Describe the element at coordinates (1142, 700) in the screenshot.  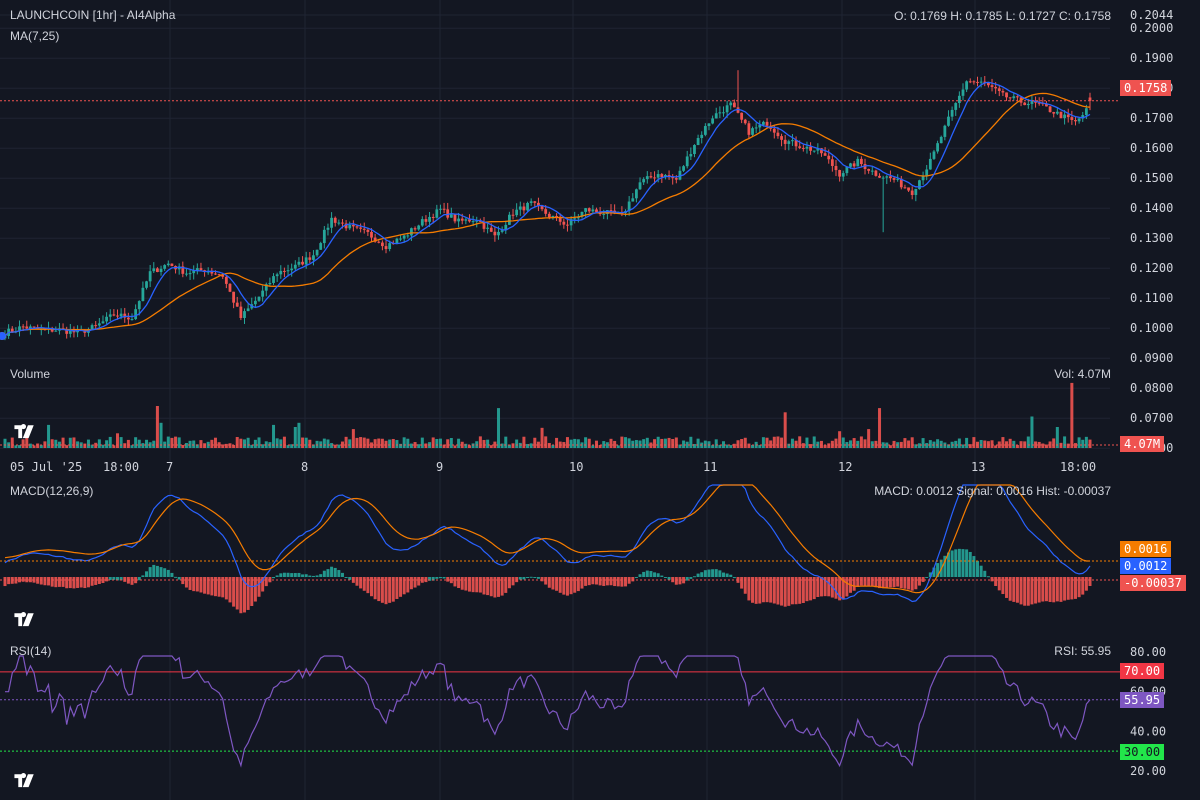
I see `rsi-value-tag: 55.95` at that location.